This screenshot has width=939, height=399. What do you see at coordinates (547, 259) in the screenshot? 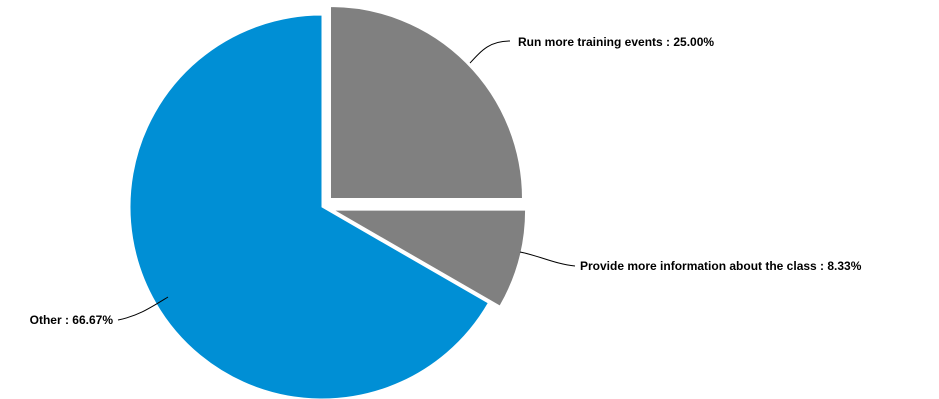
I see `leader-line-provide-more-information-about-the-class` at bounding box center [547, 259].